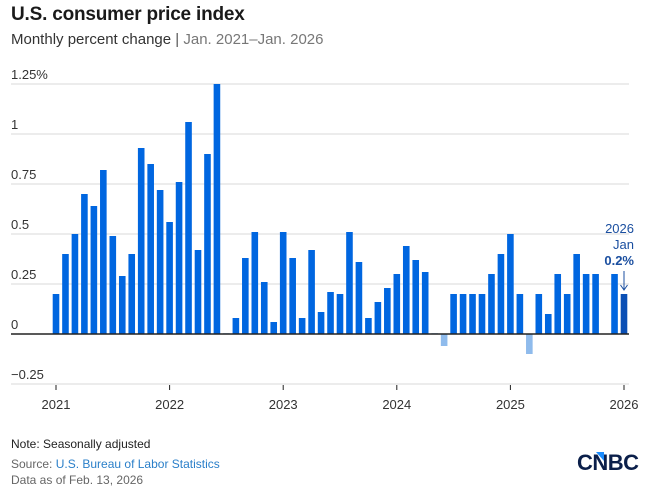 This screenshot has width=649, height=492. Describe the element at coordinates (619, 228) in the screenshot. I see `annotation-year: 2026` at that location.